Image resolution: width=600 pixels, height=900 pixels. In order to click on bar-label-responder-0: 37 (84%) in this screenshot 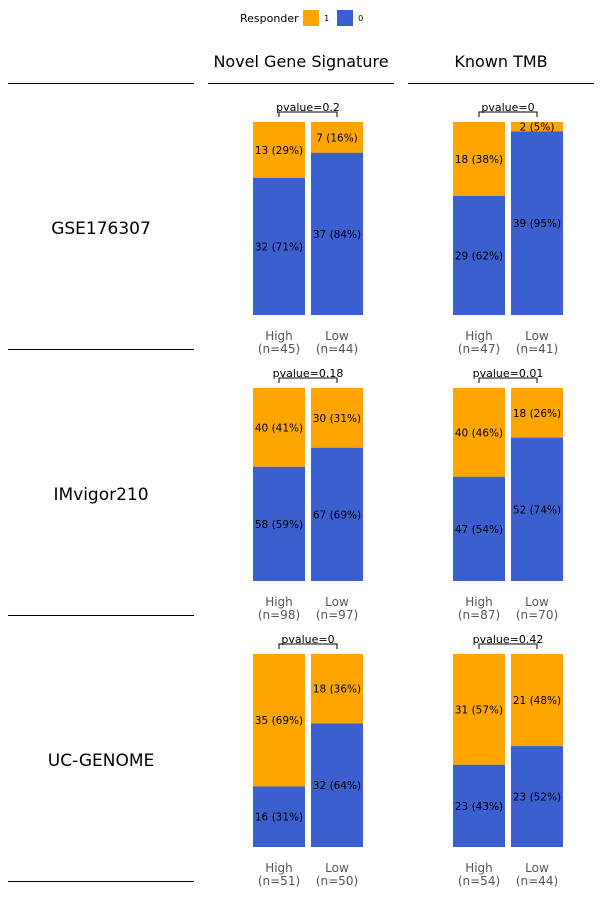, I will do `click(337, 235)`.